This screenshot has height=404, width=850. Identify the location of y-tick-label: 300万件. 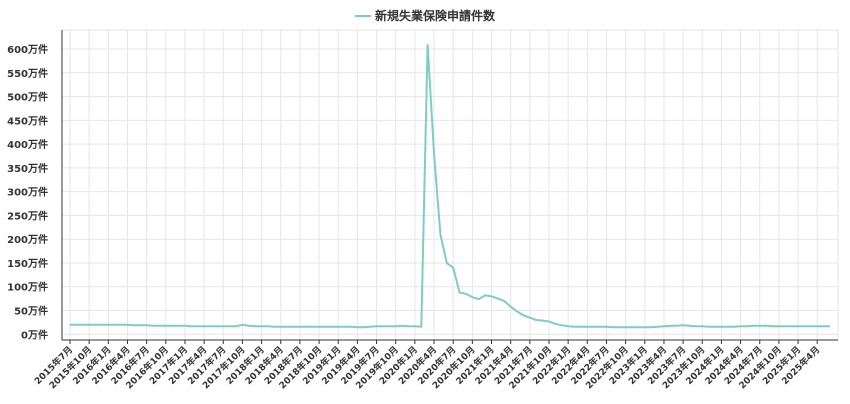
(27, 192).